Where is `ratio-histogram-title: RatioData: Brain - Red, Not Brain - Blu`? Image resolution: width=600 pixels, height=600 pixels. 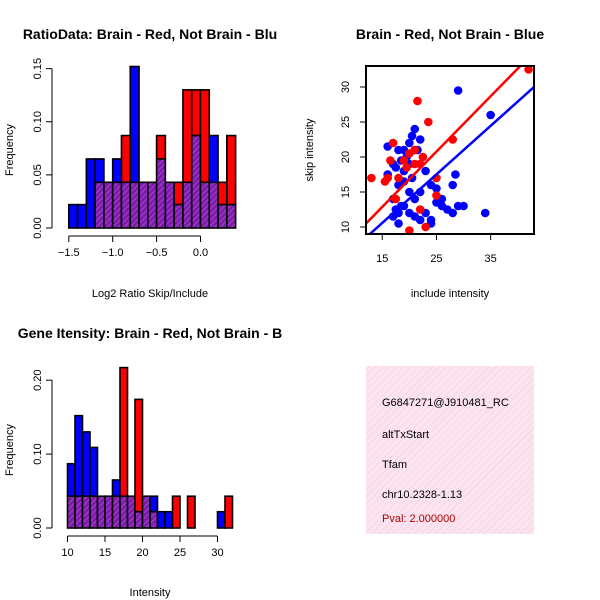 ratio-histogram-title: RatioData: Brain - Red, Not Brain - Blu is located at coordinates (150, 34).